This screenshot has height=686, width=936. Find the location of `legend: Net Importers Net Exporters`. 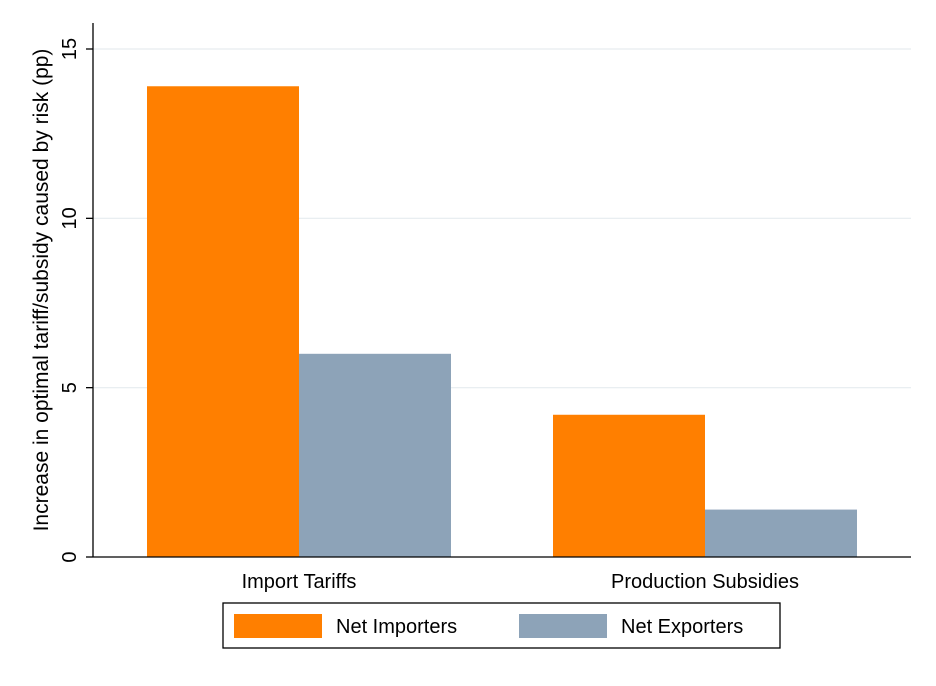

legend: Net Importers Net Exporters is located at coordinates (501, 625).